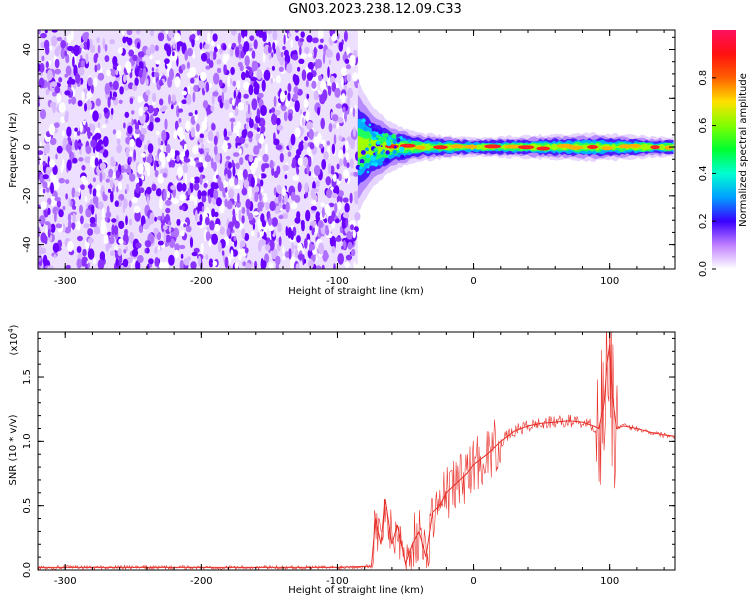 The height and width of the screenshot is (600, 750). I want to click on colorbar-tick-label: 0.0, so click(703, 269).